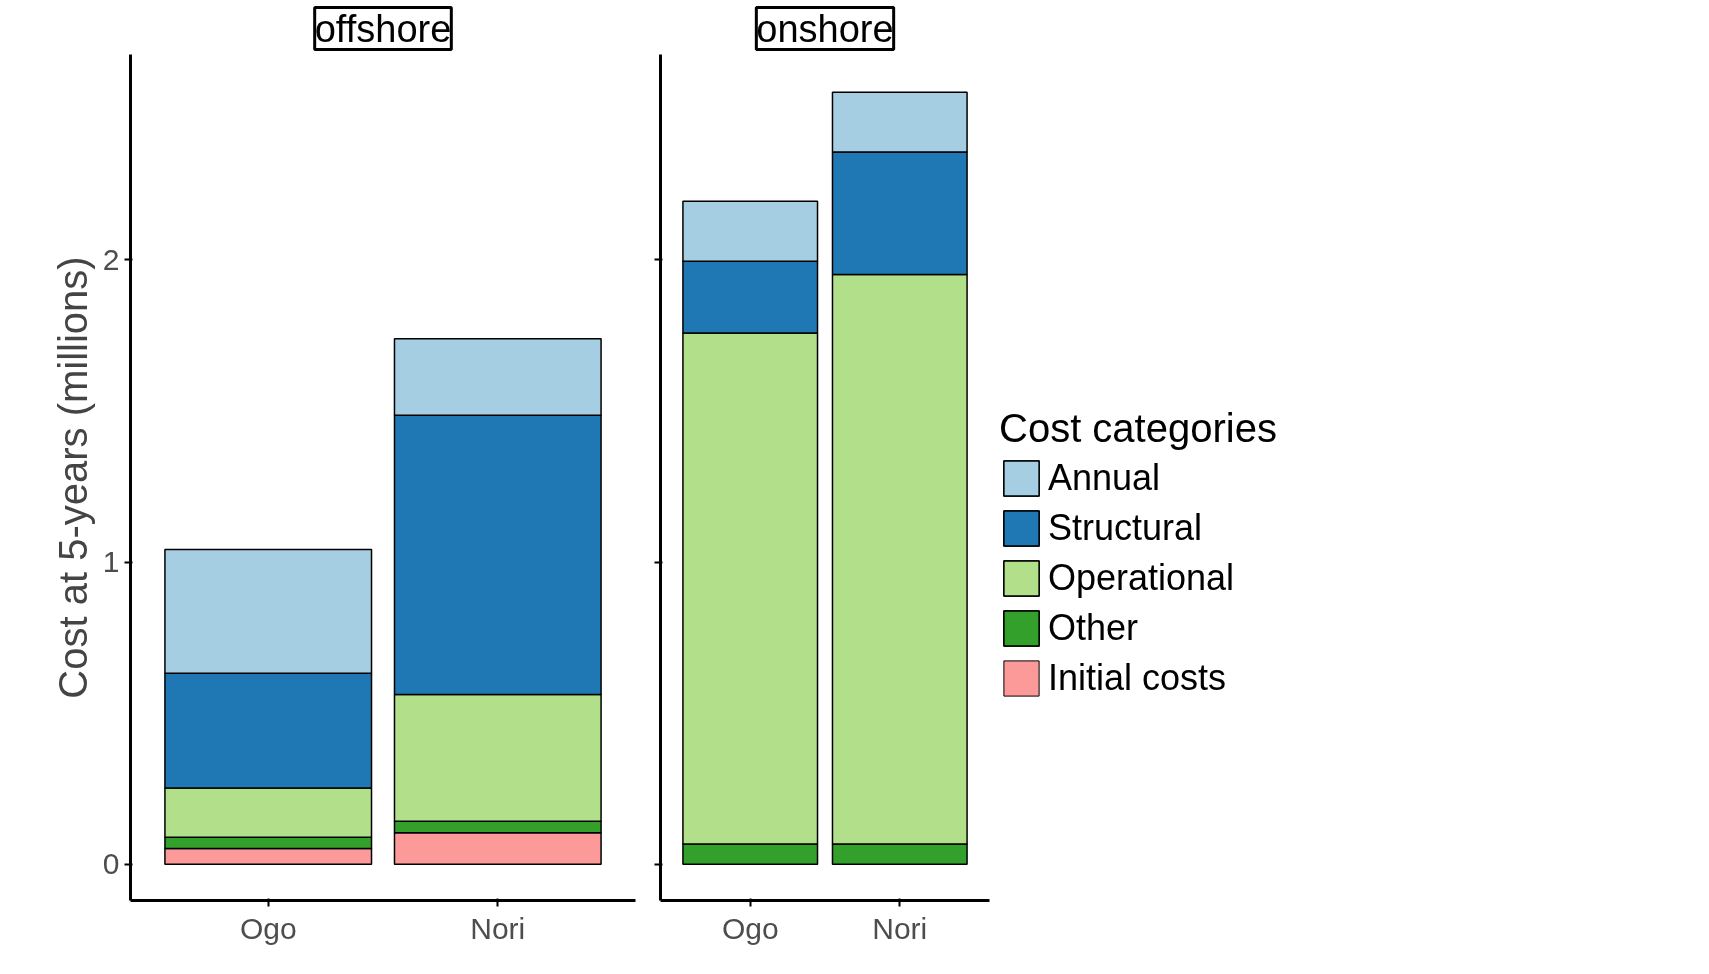 This screenshot has width=1709, height=974. Describe the element at coordinates (111, 259) in the screenshot. I see `y-tick-label: 2` at that location.